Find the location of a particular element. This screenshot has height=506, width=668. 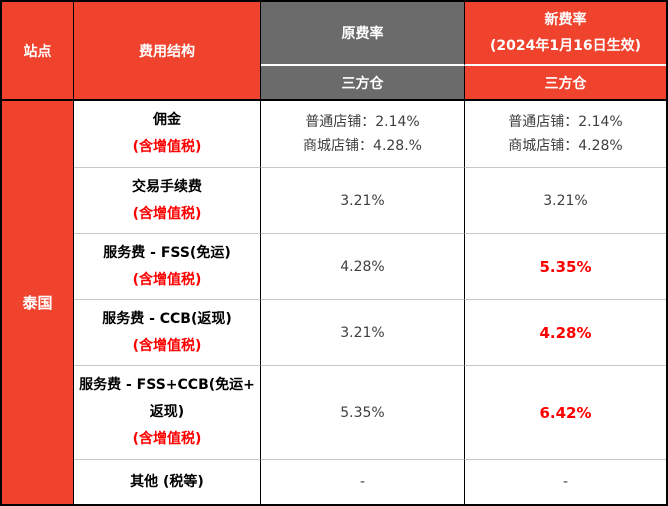

new-rate-value-highlighted: 4.28% is located at coordinates (565, 332).